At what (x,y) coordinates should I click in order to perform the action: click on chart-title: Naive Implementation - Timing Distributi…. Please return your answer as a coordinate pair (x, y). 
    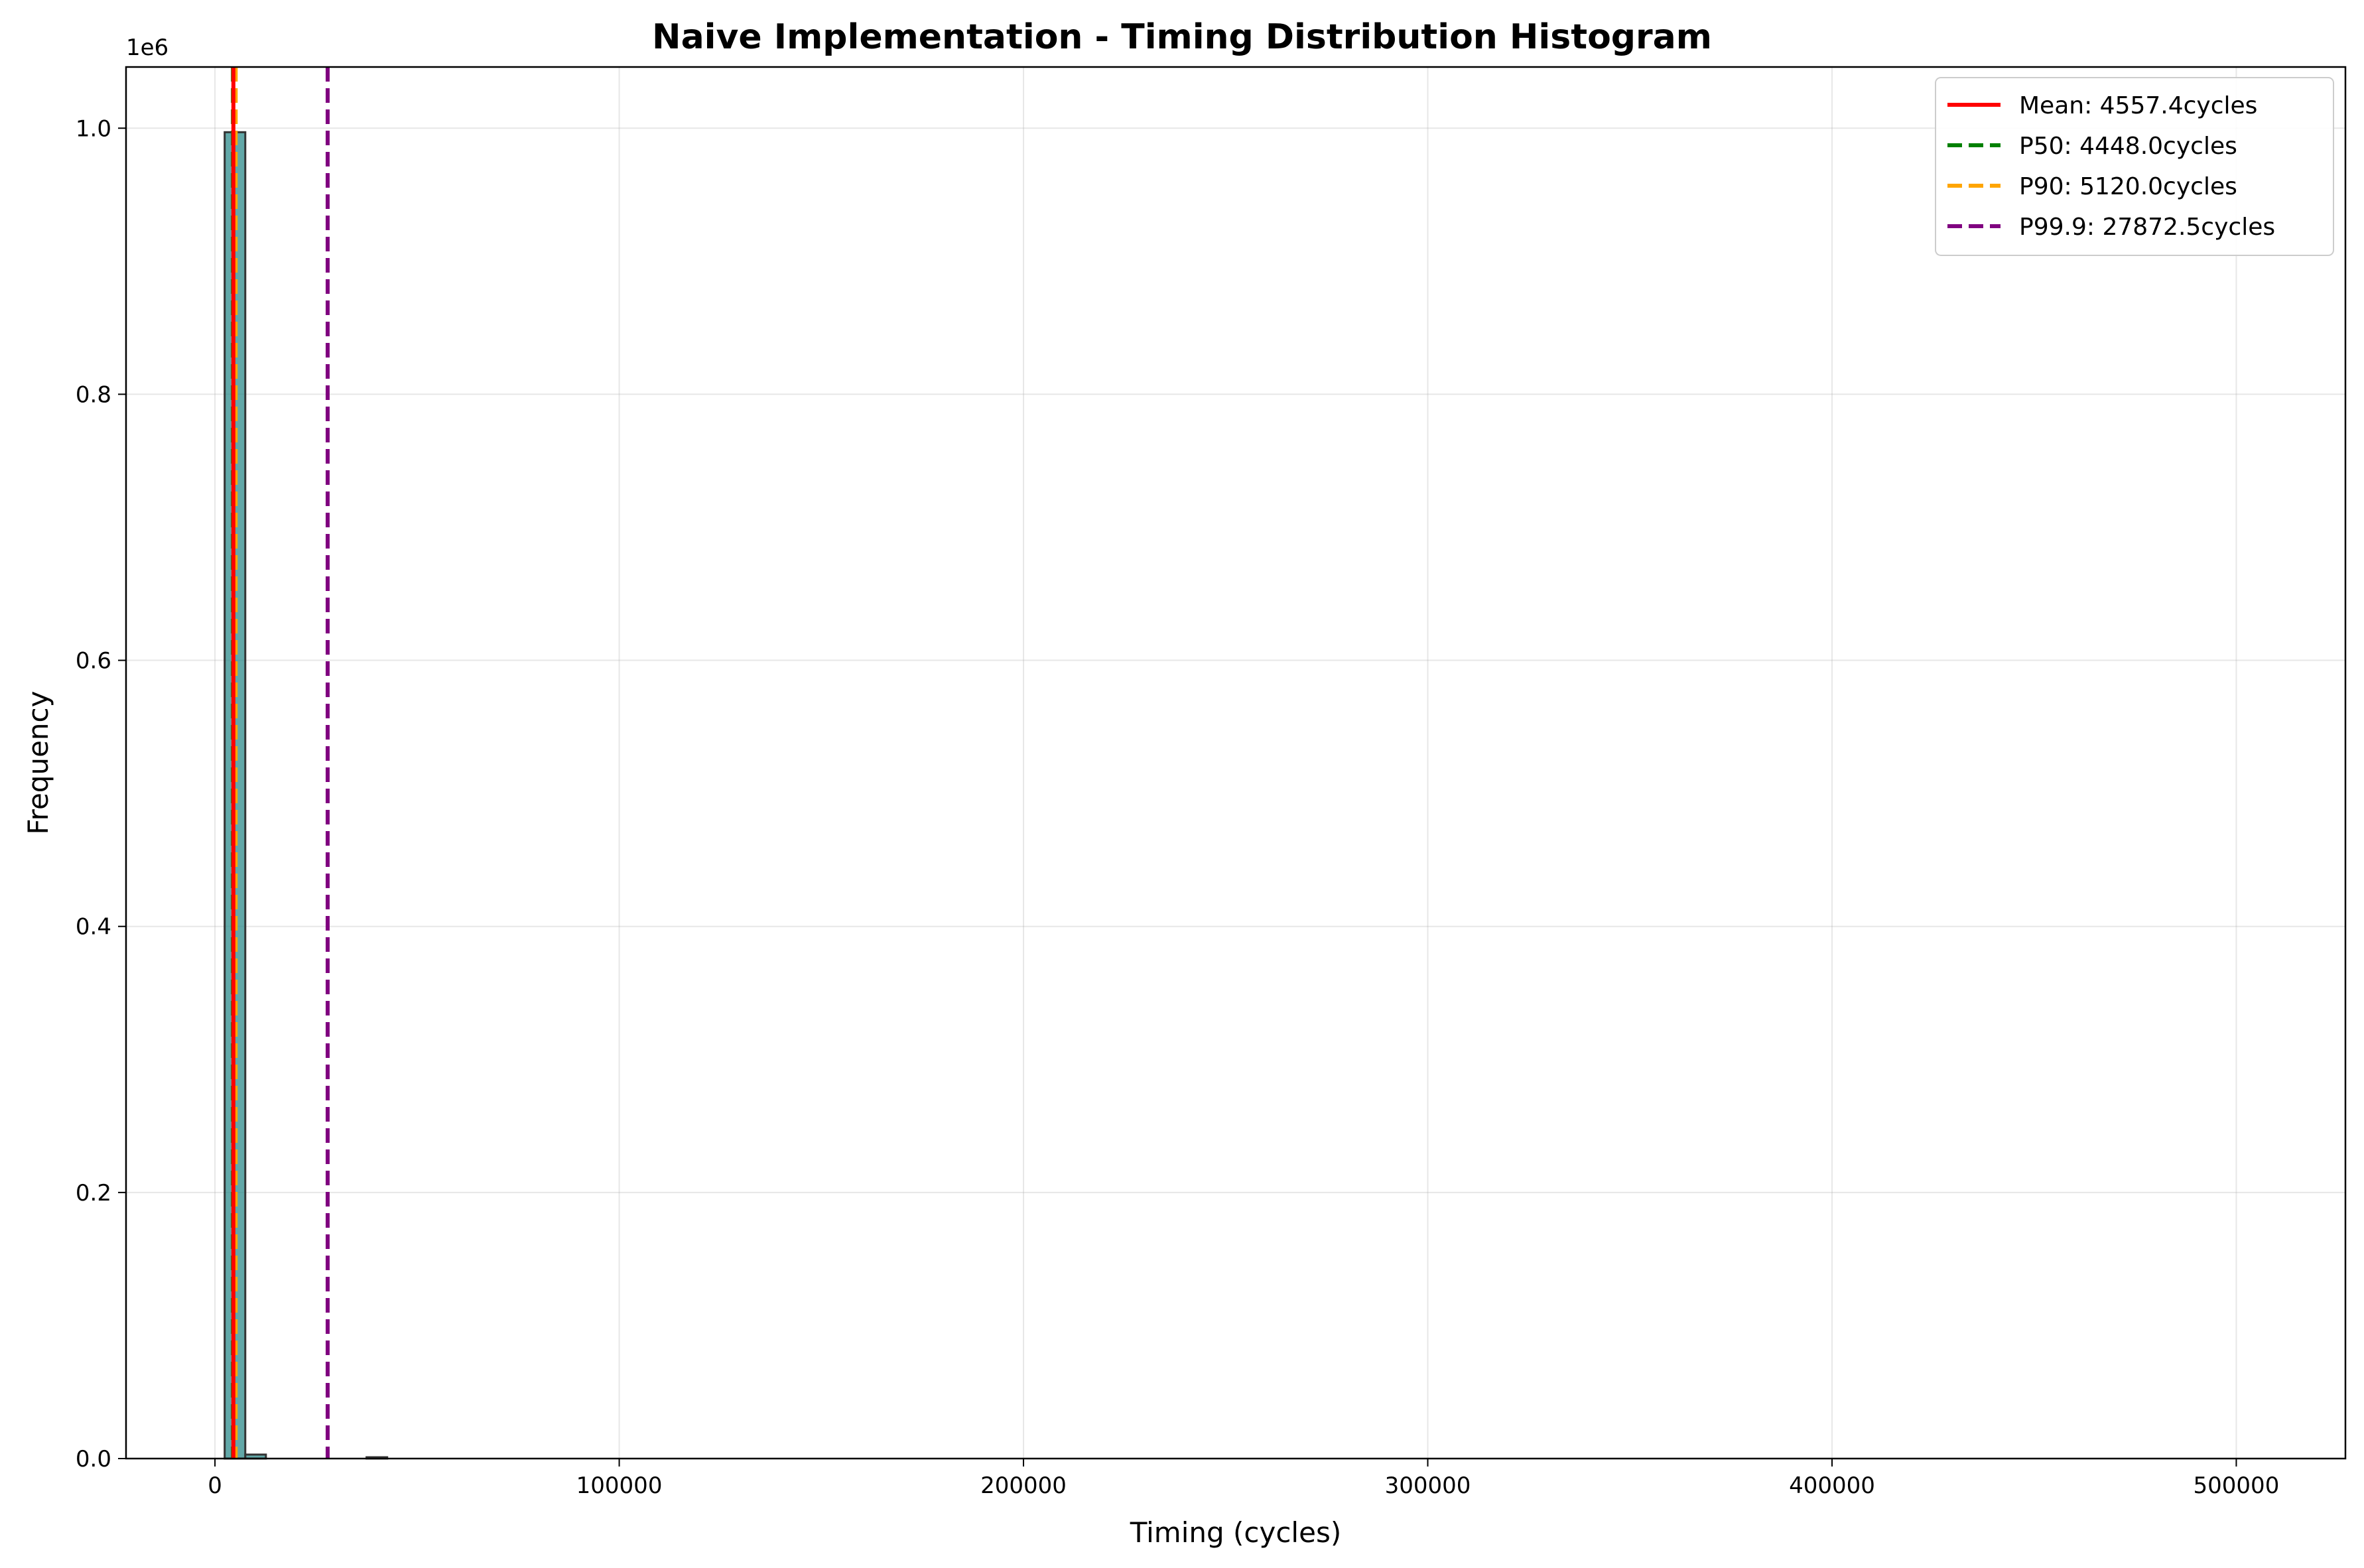
    Looking at the image, I should click on (1182, 37).